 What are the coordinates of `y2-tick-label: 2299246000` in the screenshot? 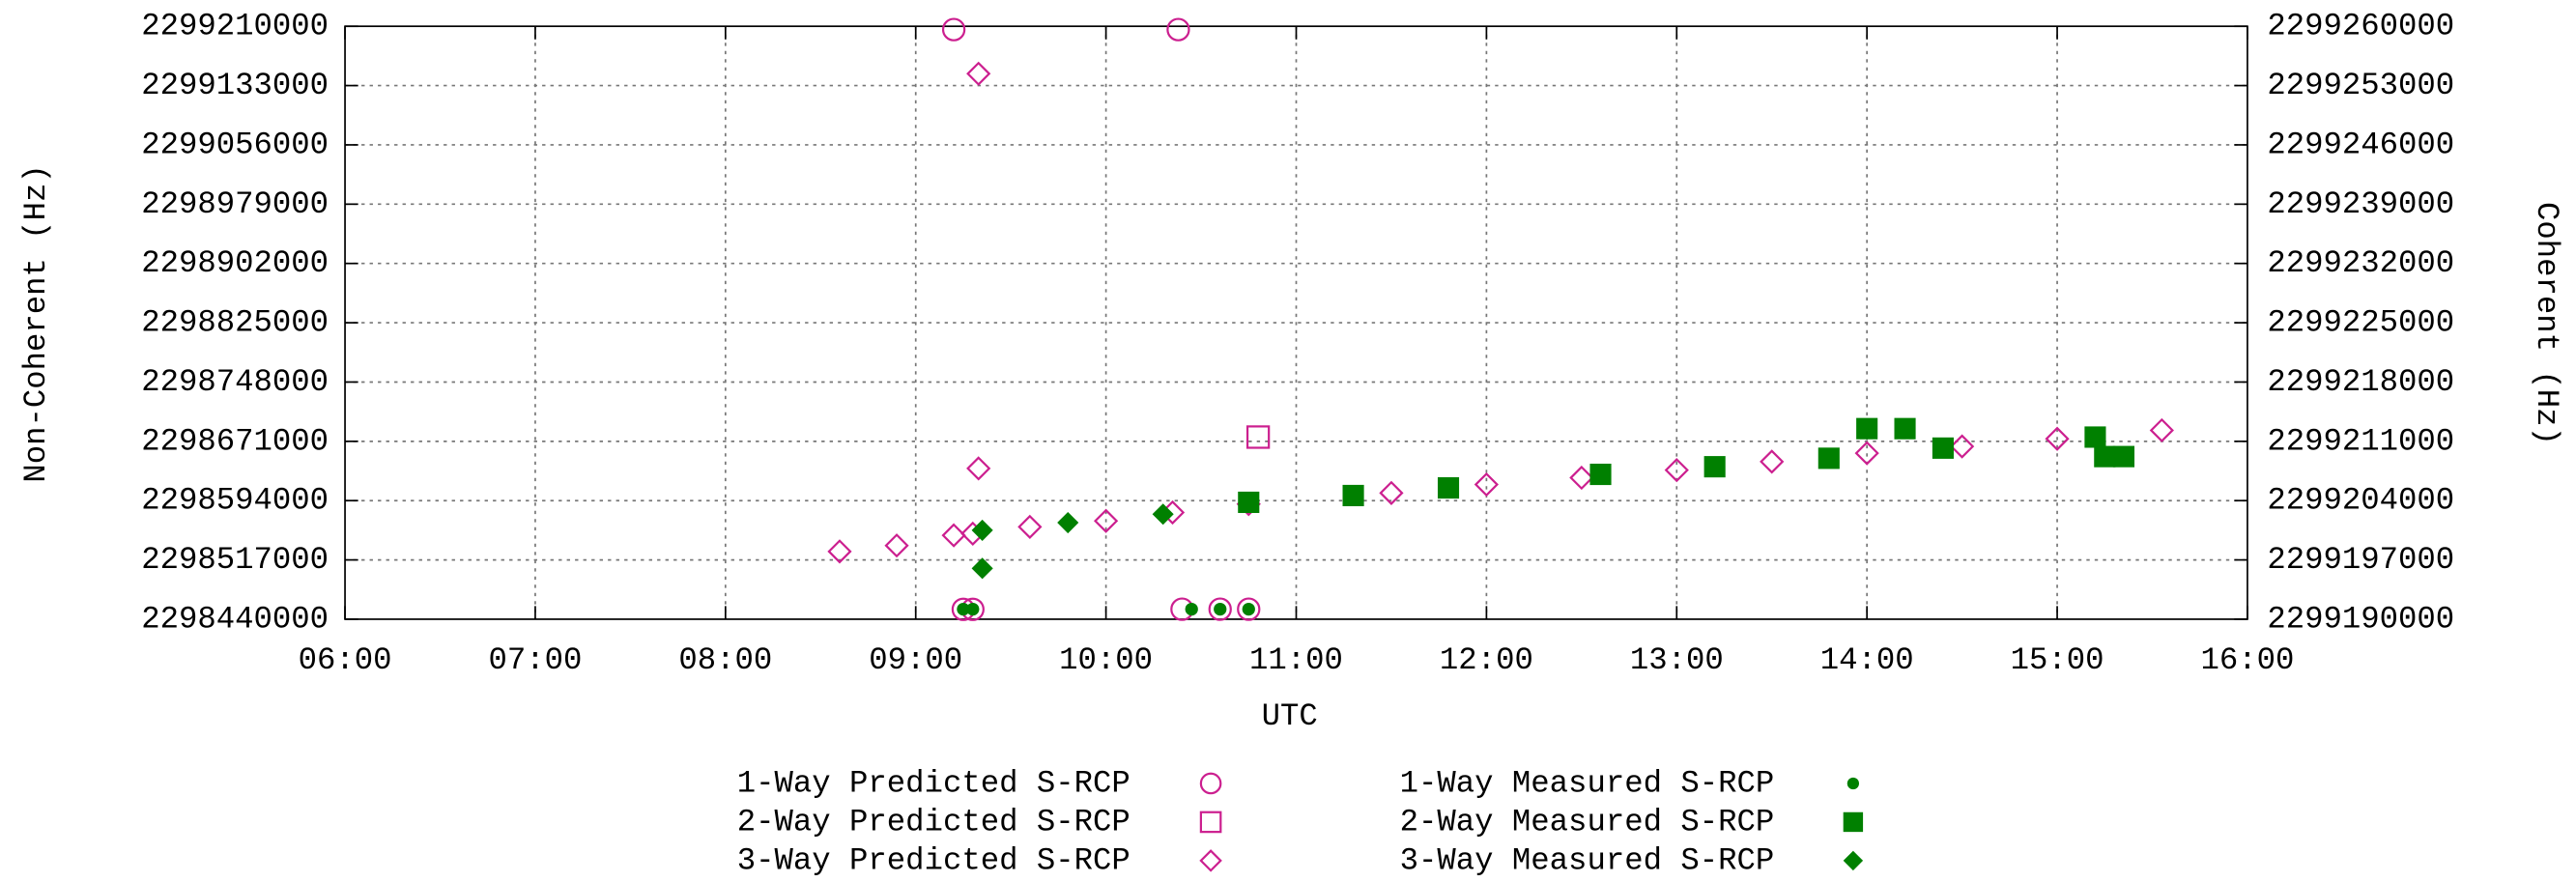 It's located at (2361, 144).